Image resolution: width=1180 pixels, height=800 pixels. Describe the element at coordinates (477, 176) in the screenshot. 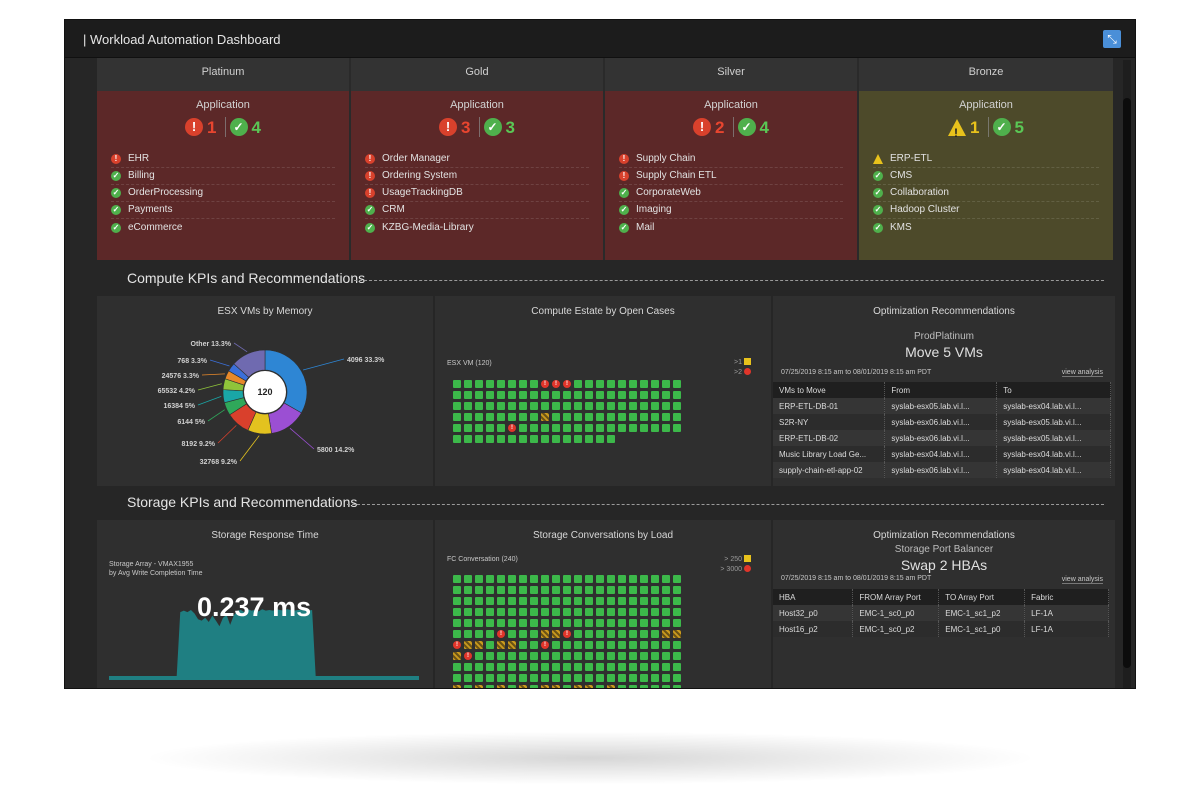

I see `app-list-item: Ordering System` at that location.